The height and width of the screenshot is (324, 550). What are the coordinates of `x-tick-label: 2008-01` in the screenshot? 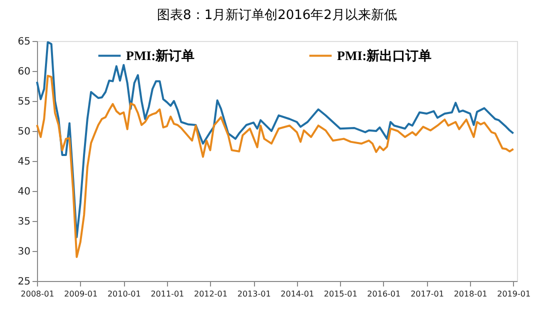 It's located at (37, 294).